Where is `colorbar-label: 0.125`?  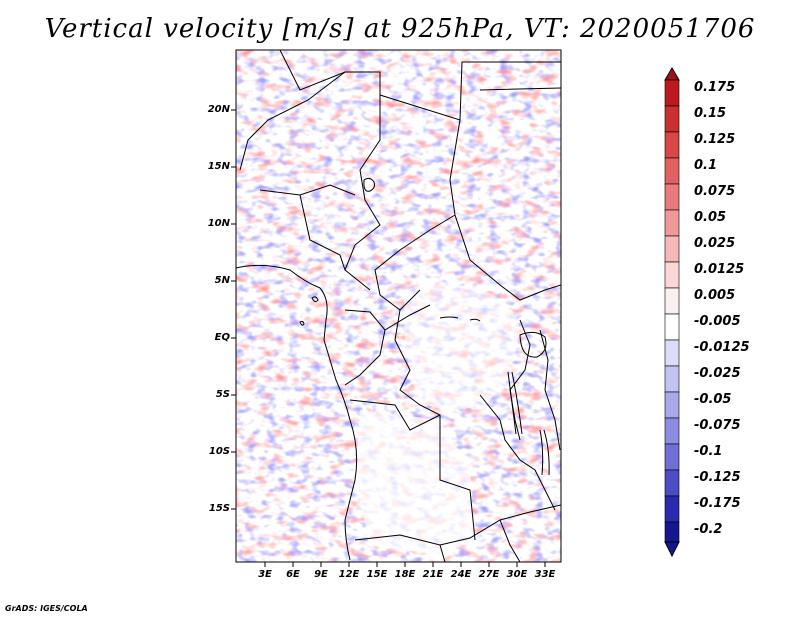 colorbar-label: 0.125 is located at coordinates (715, 139).